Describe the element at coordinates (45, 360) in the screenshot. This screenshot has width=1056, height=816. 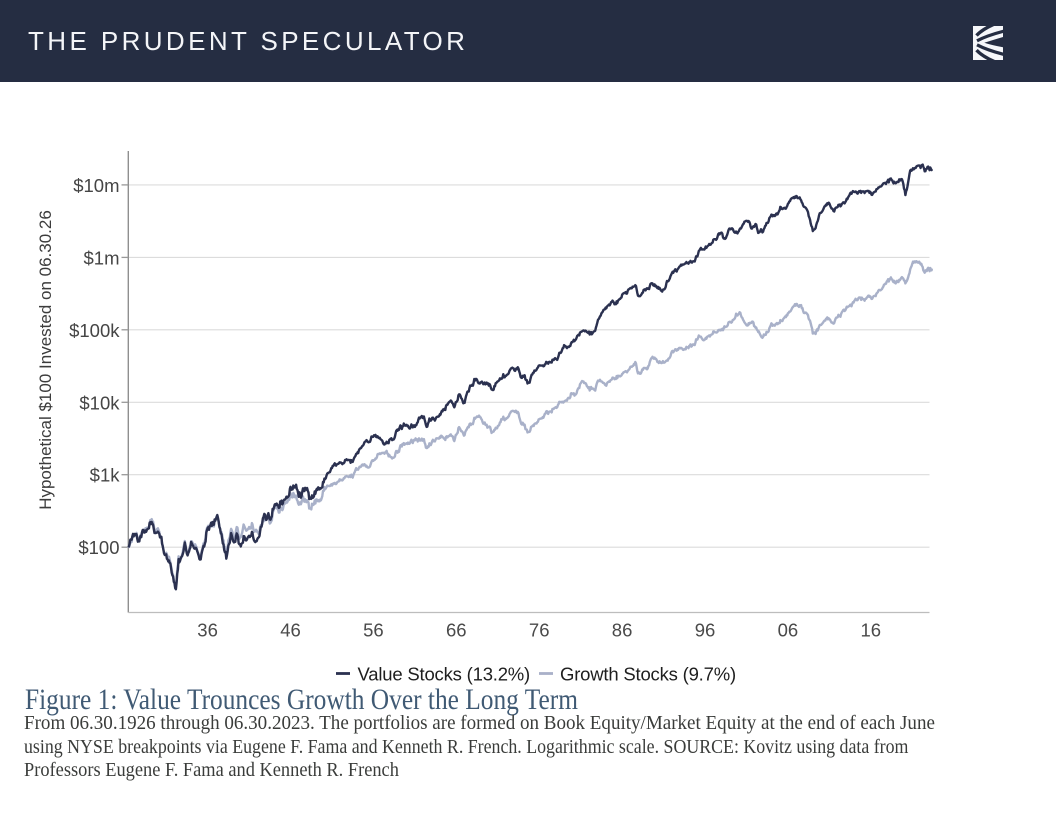
I see `svg-text:Hypothetical $100 Invested on: Hypothetical $100 Invested on 06.30.26` at that location.